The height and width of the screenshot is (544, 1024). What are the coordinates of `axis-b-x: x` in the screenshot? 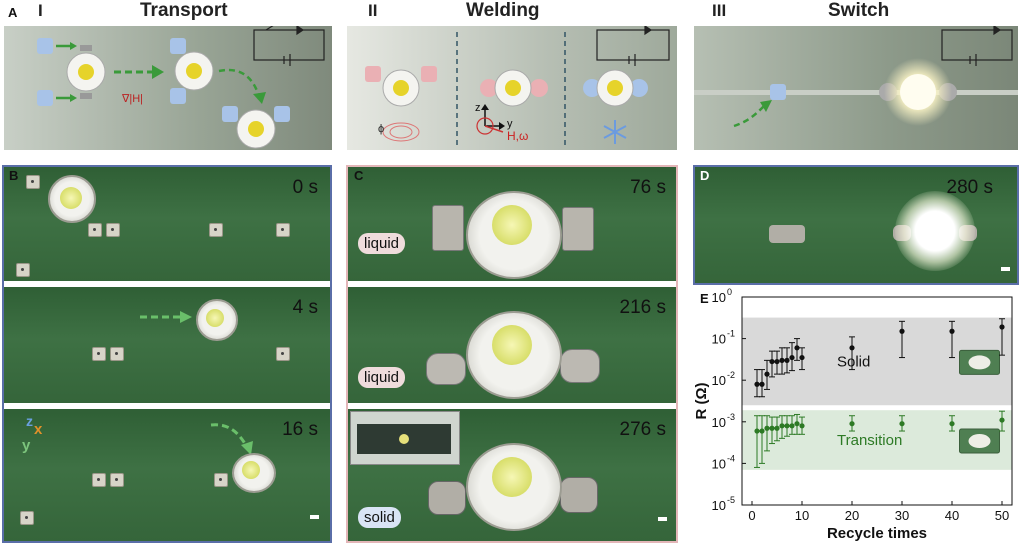 It's located at (38, 429).